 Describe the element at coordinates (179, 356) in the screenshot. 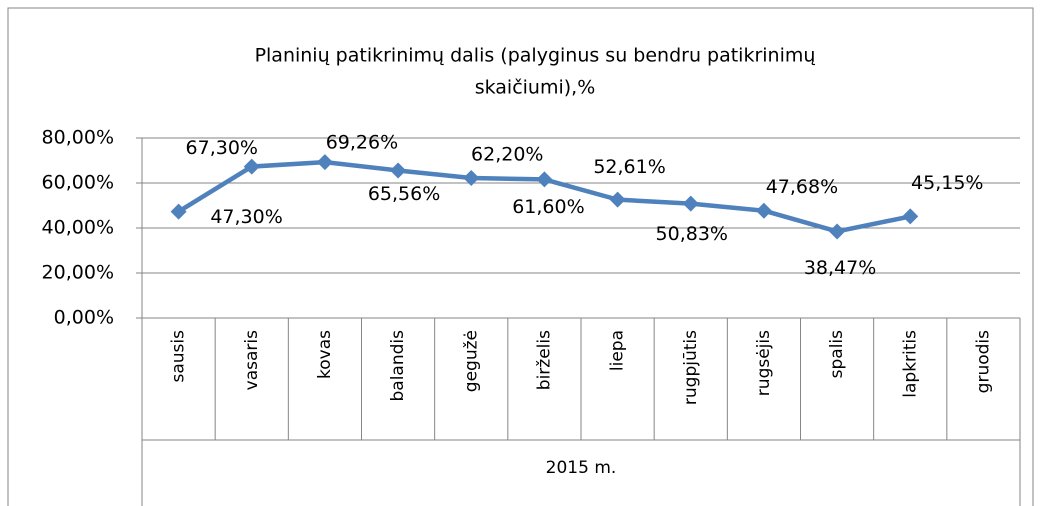

I see `x-tick-label: sausis` at that location.